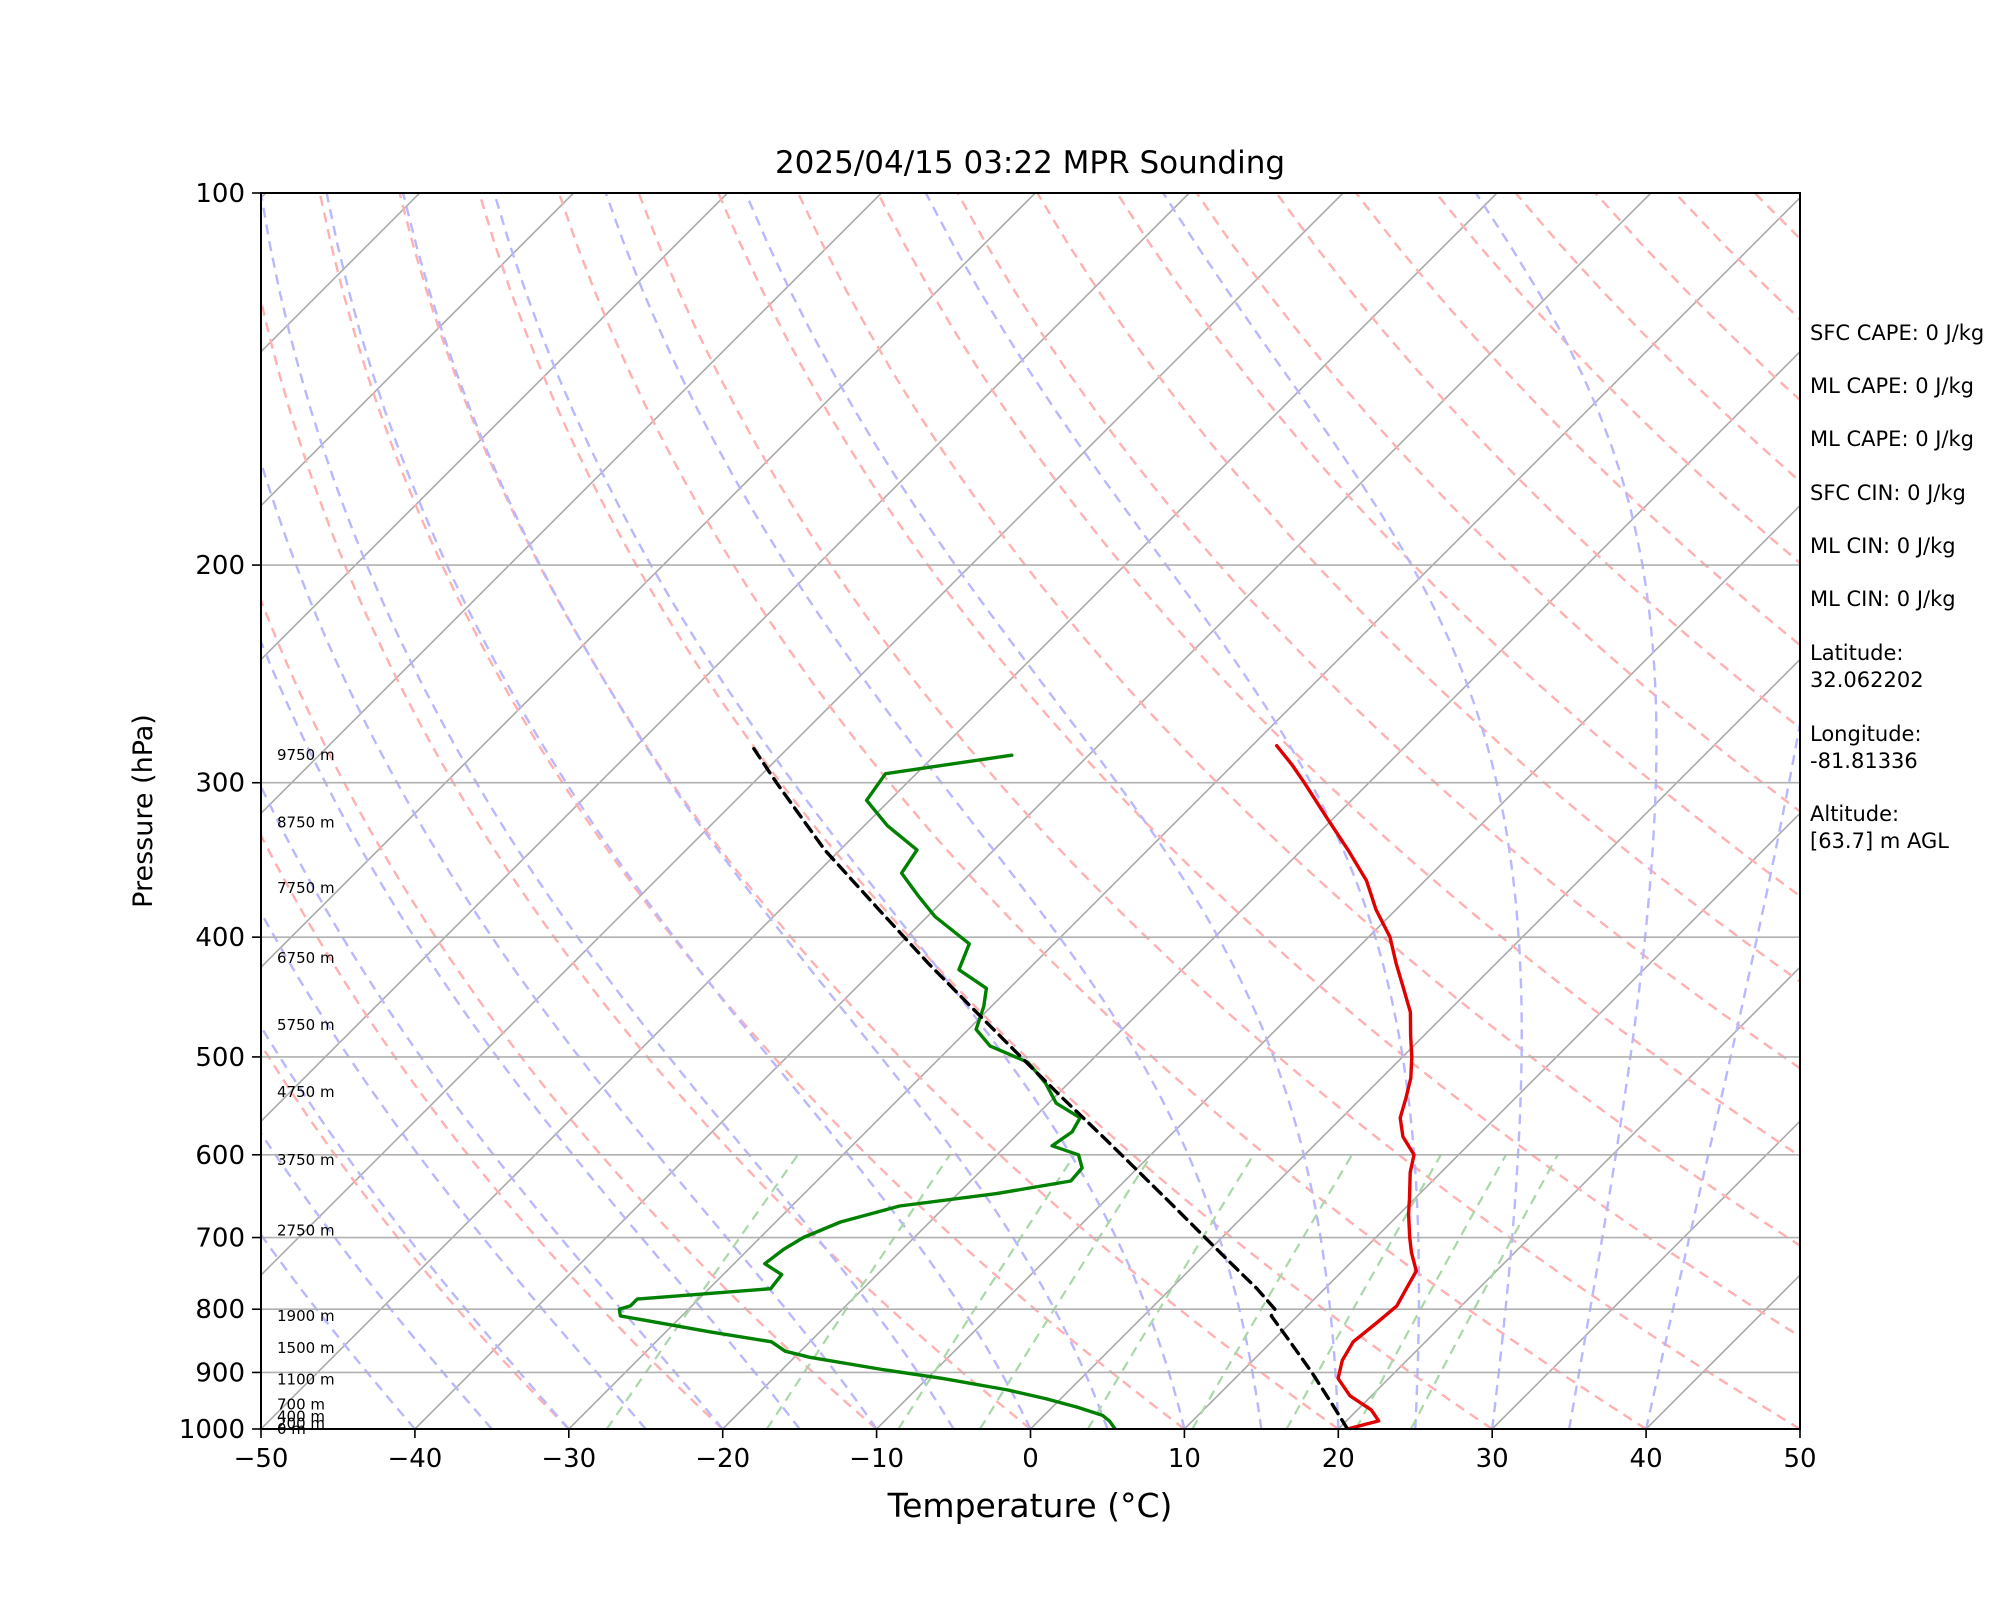  Describe the element at coordinates (1346, 1086) in the screenshot. I see `temperature-trace` at that location.